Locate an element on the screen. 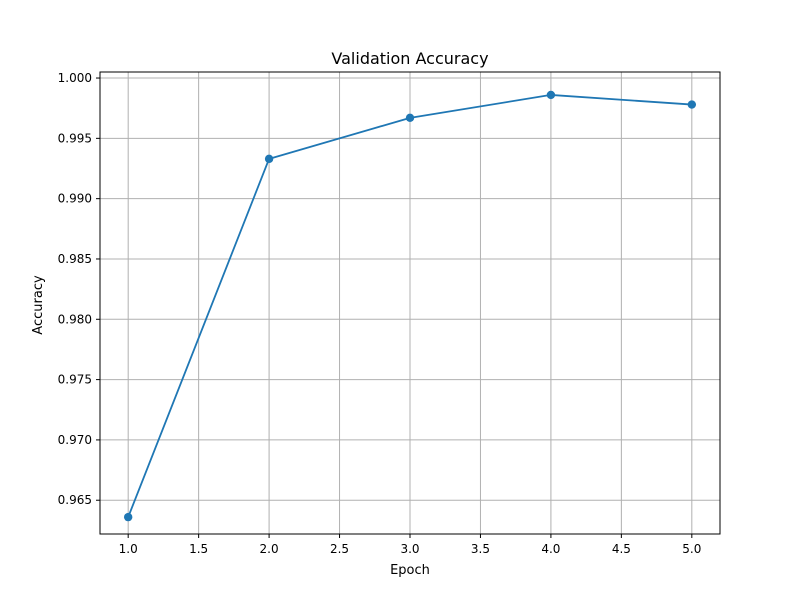 The height and width of the screenshot is (604, 800). x-tick-label: 1.5 is located at coordinates (198, 549).